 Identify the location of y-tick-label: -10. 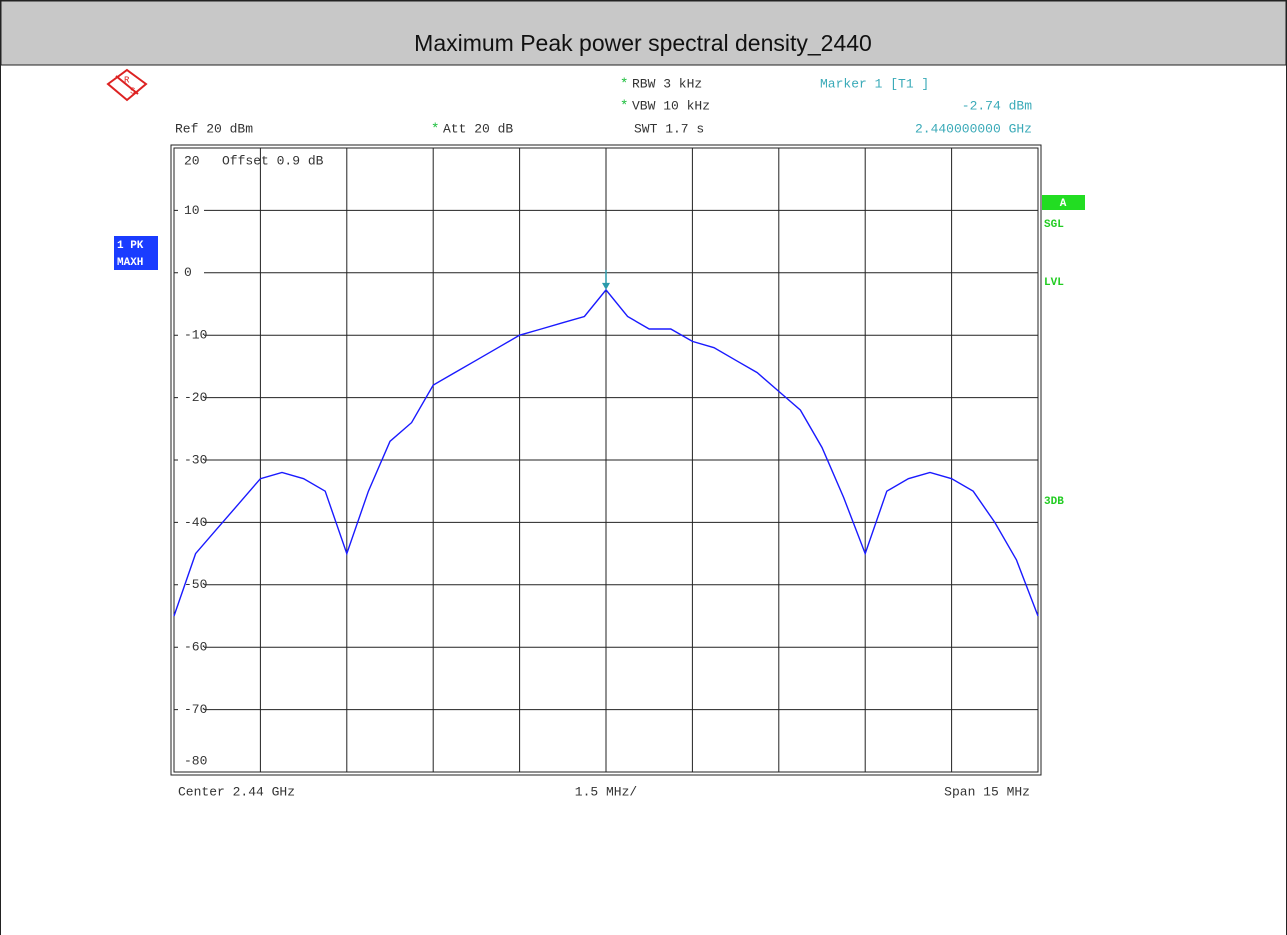
(195, 335).